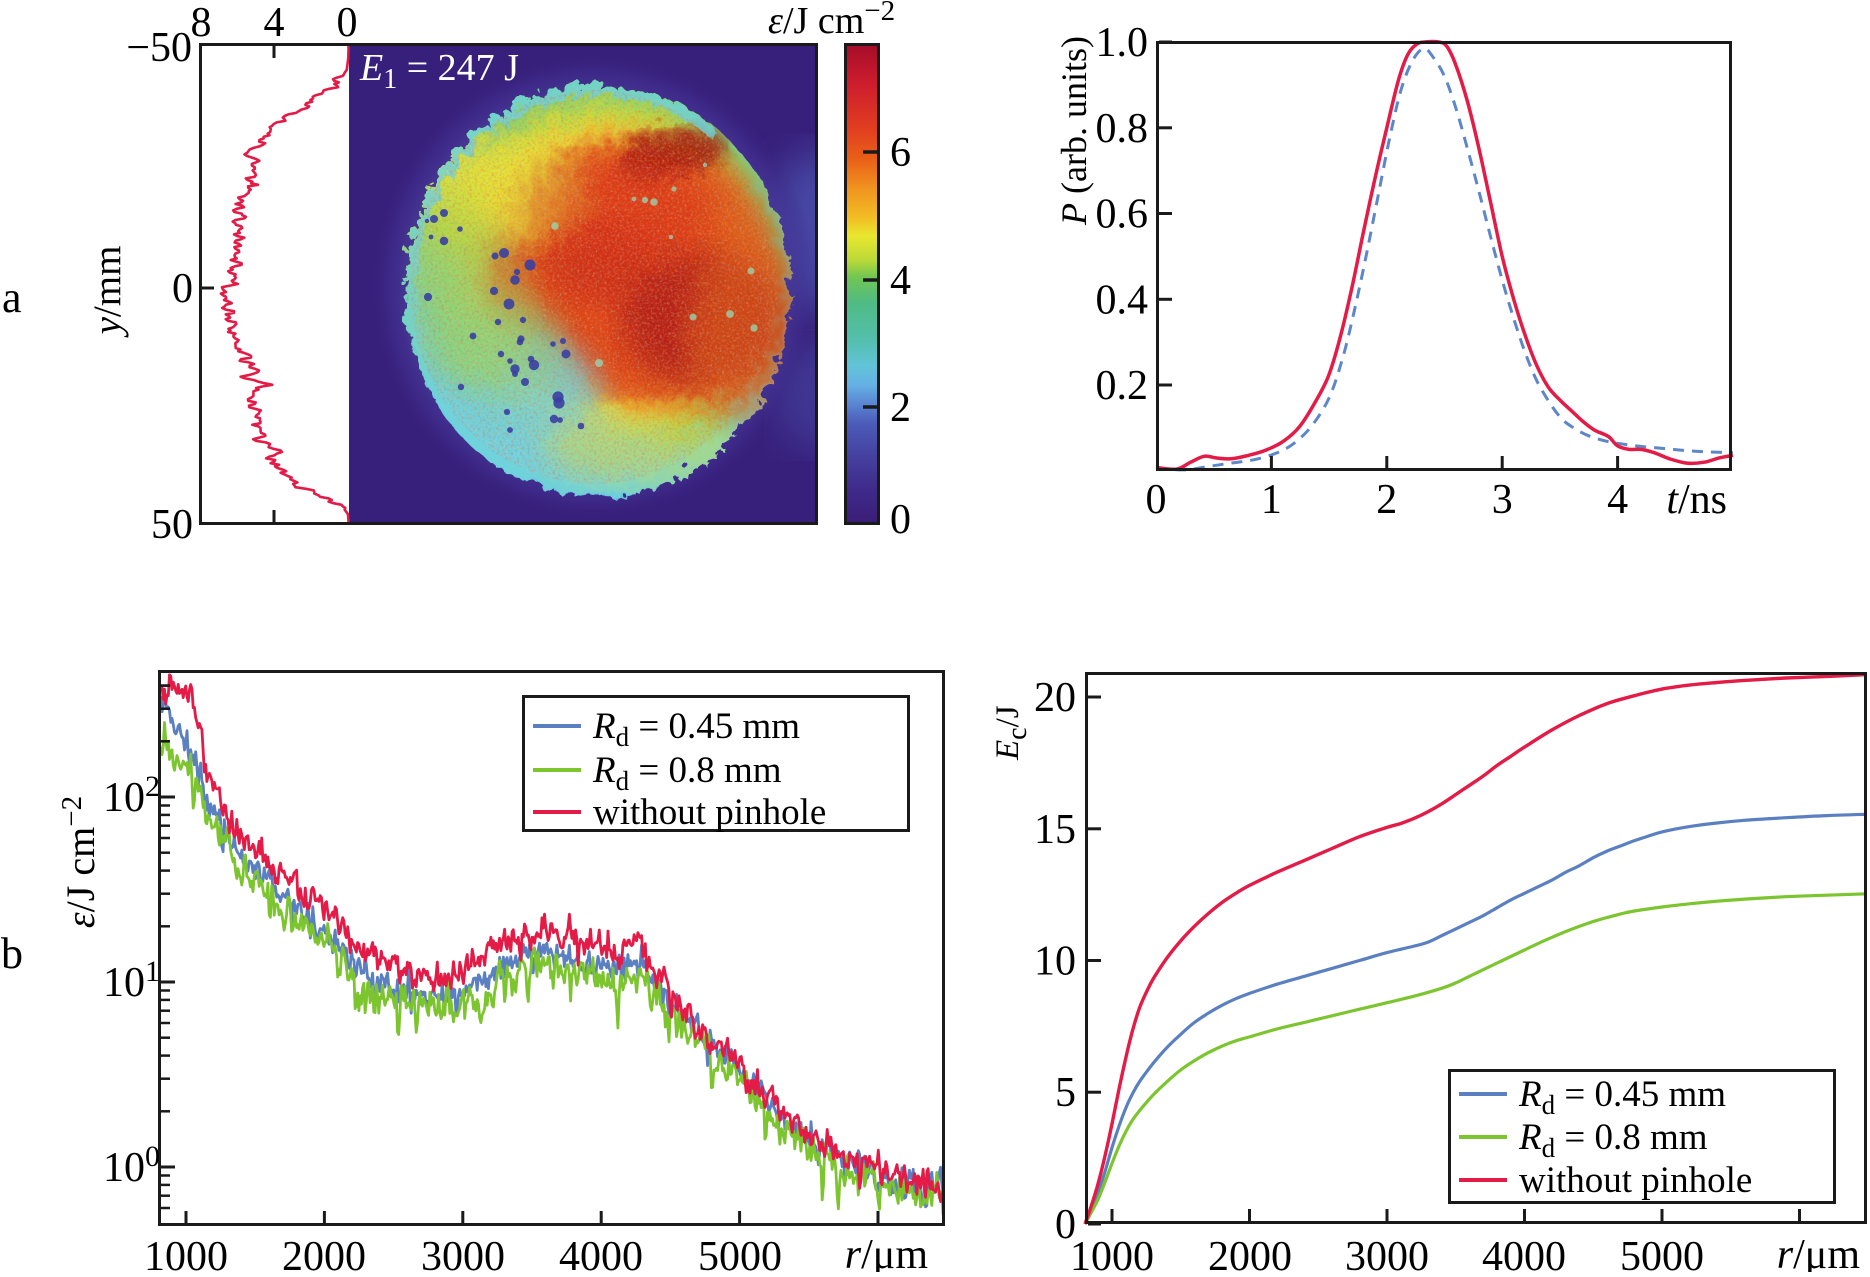 This screenshot has height=1277, width=1870. What do you see at coordinates (1122, 386) in the screenshot?
I see `svg-text: 0.2` at bounding box center [1122, 386].